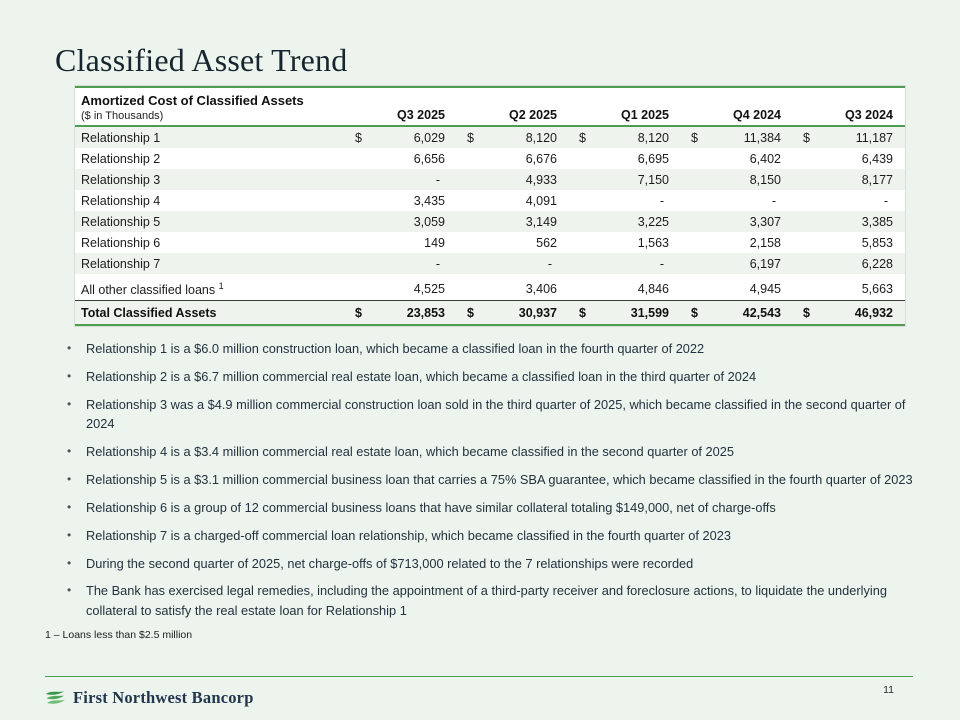 Image resolution: width=960 pixels, height=720 pixels. Describe the element at coordinates (653, 242) in the screenshot. I see `cell-value: 1,563` at that location.